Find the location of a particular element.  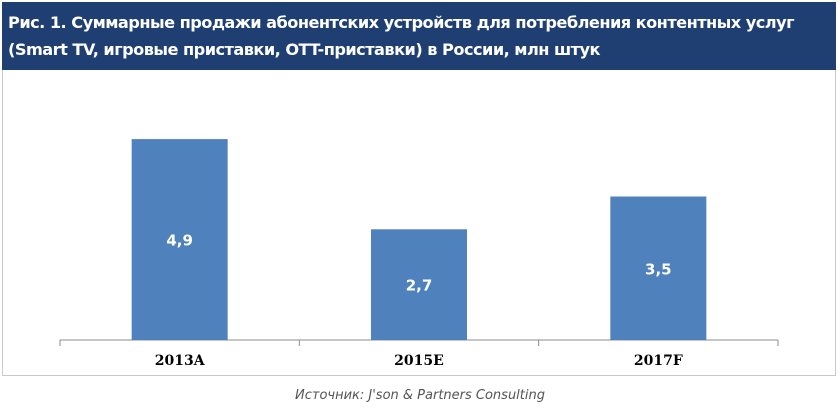

x-tick-label: 2015E is located at coordinates (419, 361).